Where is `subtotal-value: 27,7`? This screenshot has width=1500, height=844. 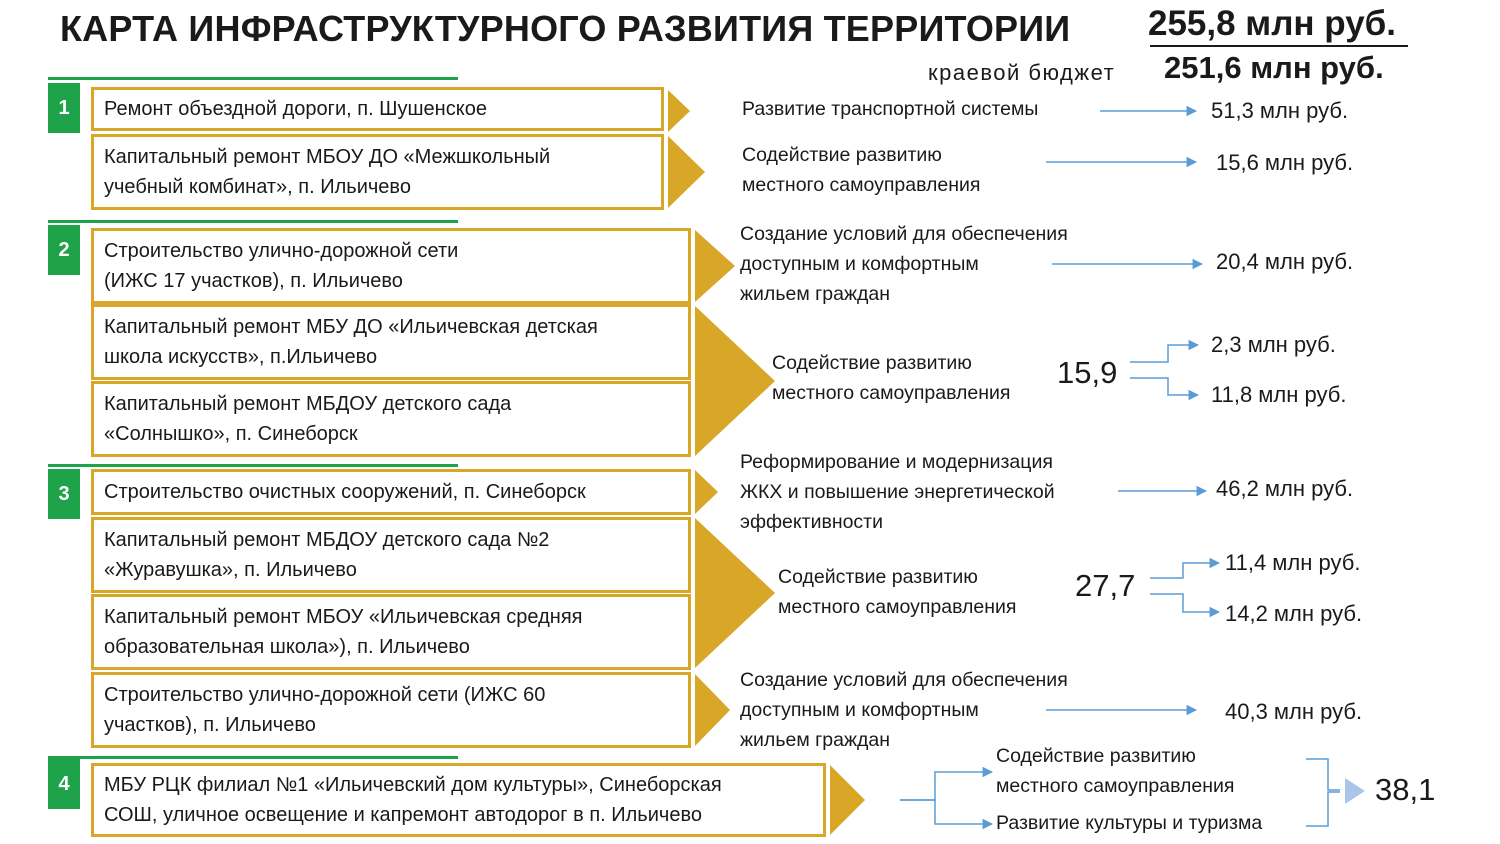
subtotal-value: 27,7 is located at coordinates (1105, 585).